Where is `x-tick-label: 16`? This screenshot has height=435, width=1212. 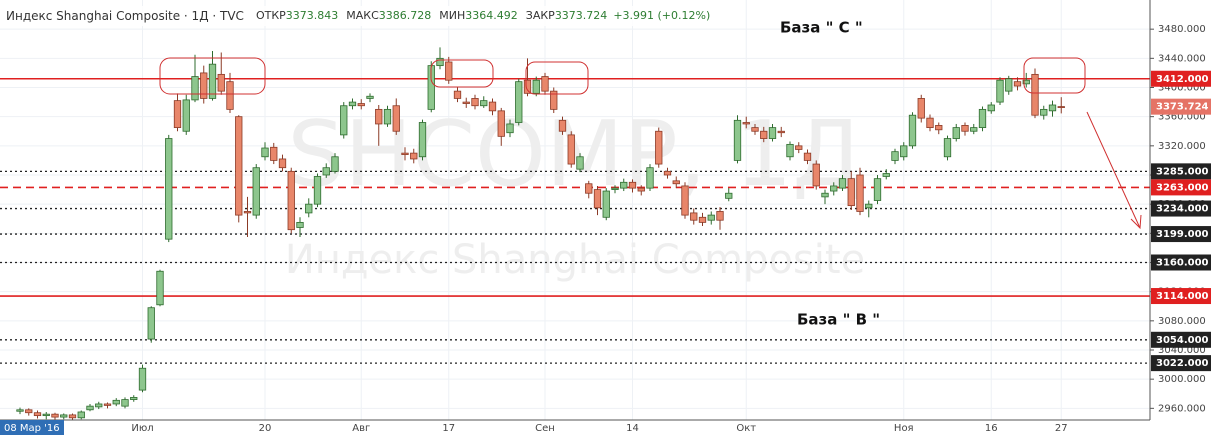
x-tick-label: 16 is located at coordinates (991, 428).